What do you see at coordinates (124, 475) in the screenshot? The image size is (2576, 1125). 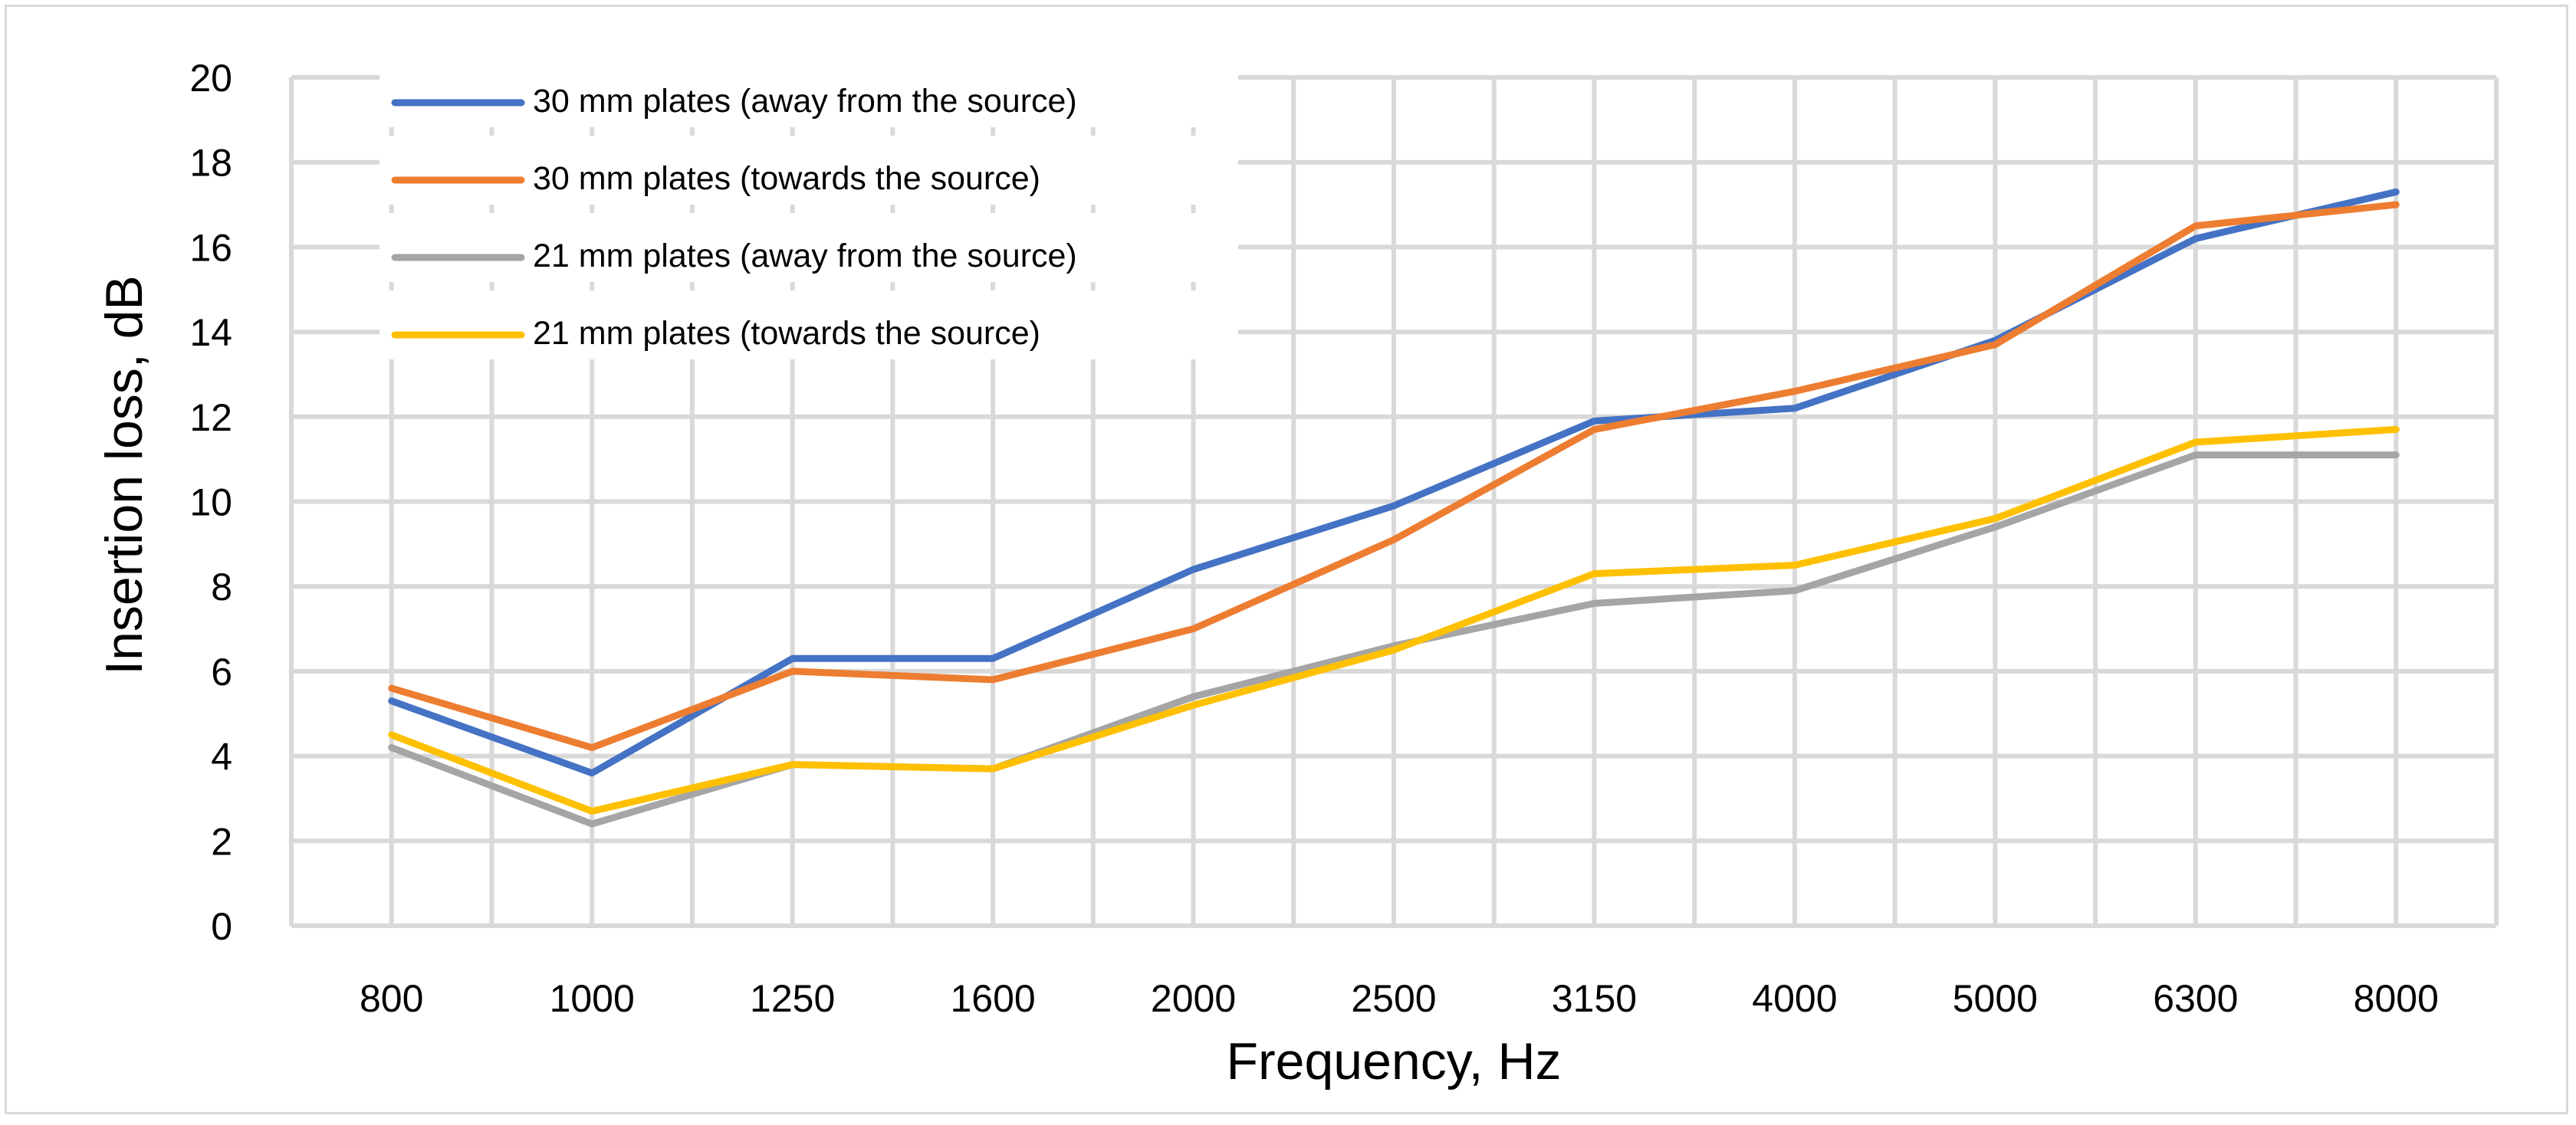 I see `y-axis-title: Insertion loss, dB` at bounding box center [124, 475].